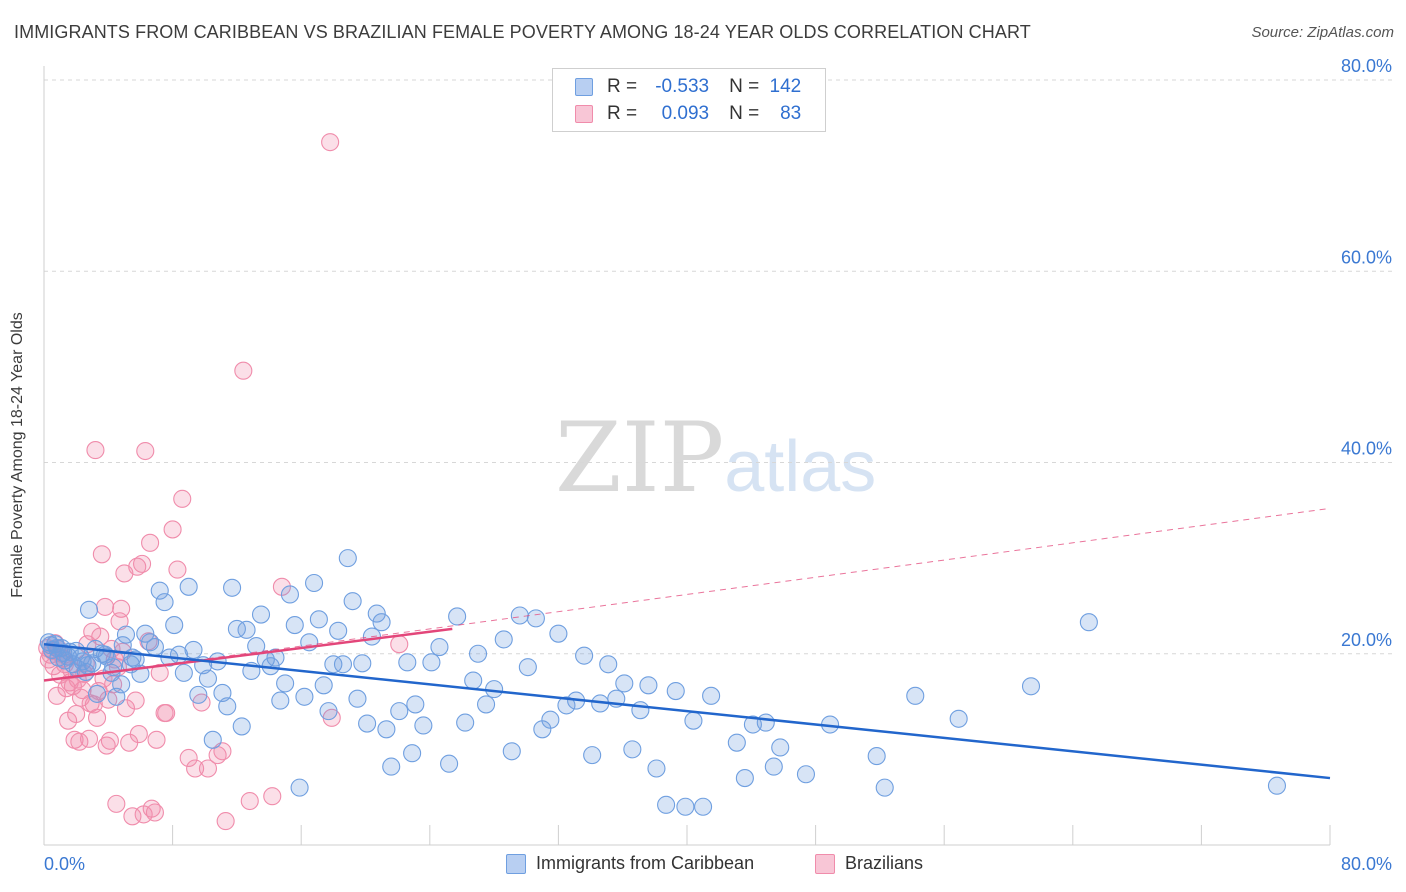 This screenshot has width=1406, height=892. I want to click on y-tick-label: 60.0%, so click(1366, 257).